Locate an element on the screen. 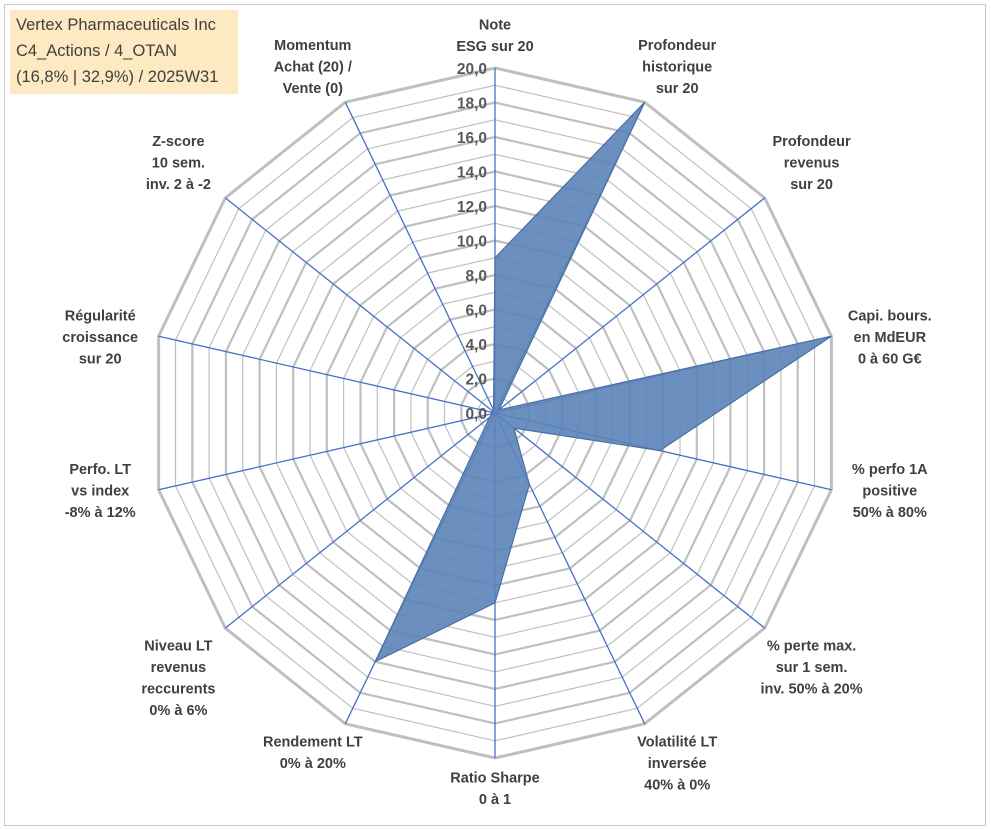  tick-label: 0,0 is located at coordinates (476, 414).